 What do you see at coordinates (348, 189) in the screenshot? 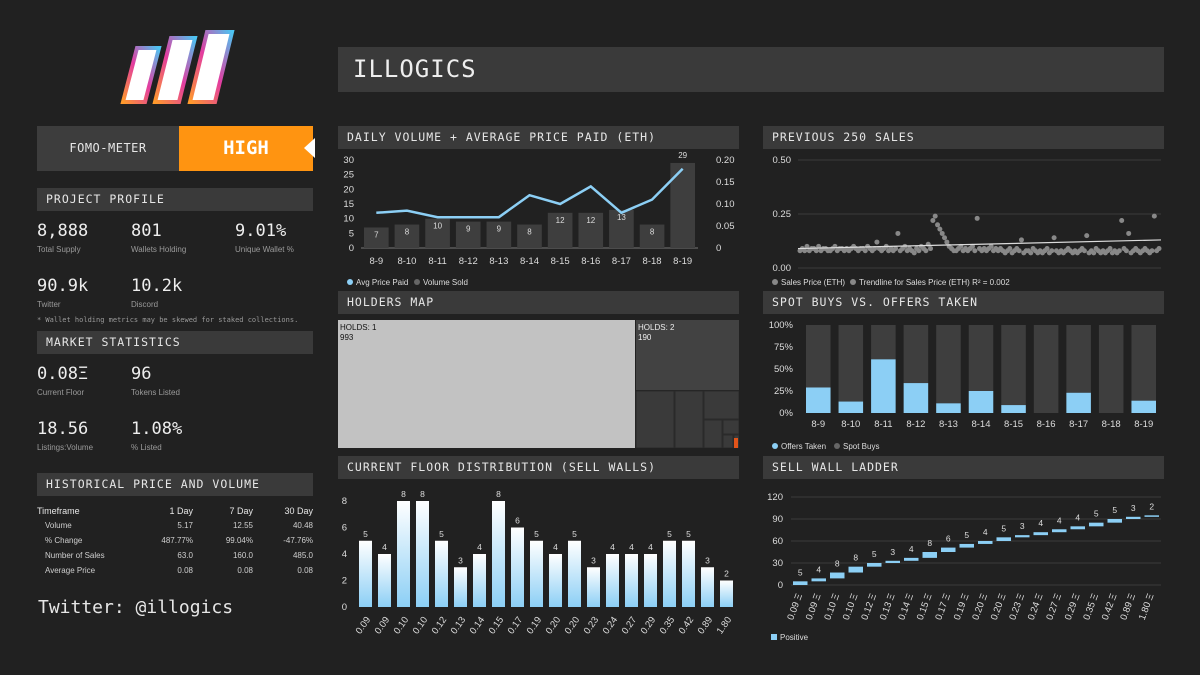
I see `y-tick-label: 20` at bounding box center [348, 189].